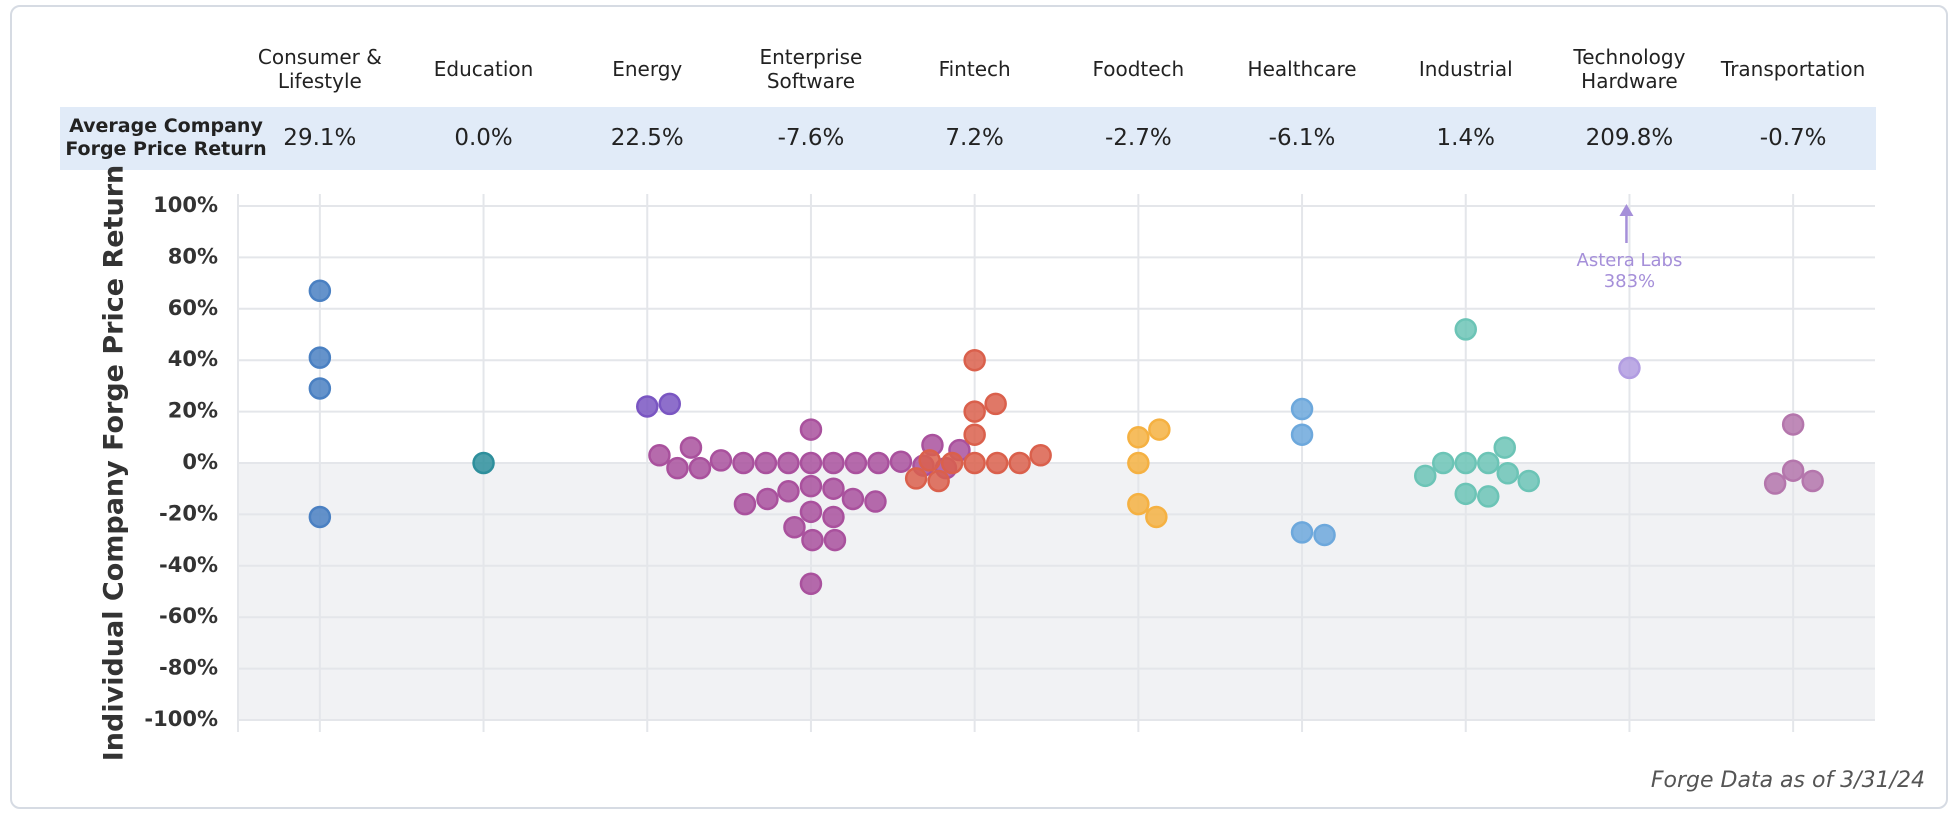 The width and height of the screenshot is (1955, 814). Describe the element at coordinates (483, 138) in the screenshot. I see `average-value: 0.0%` at that location.